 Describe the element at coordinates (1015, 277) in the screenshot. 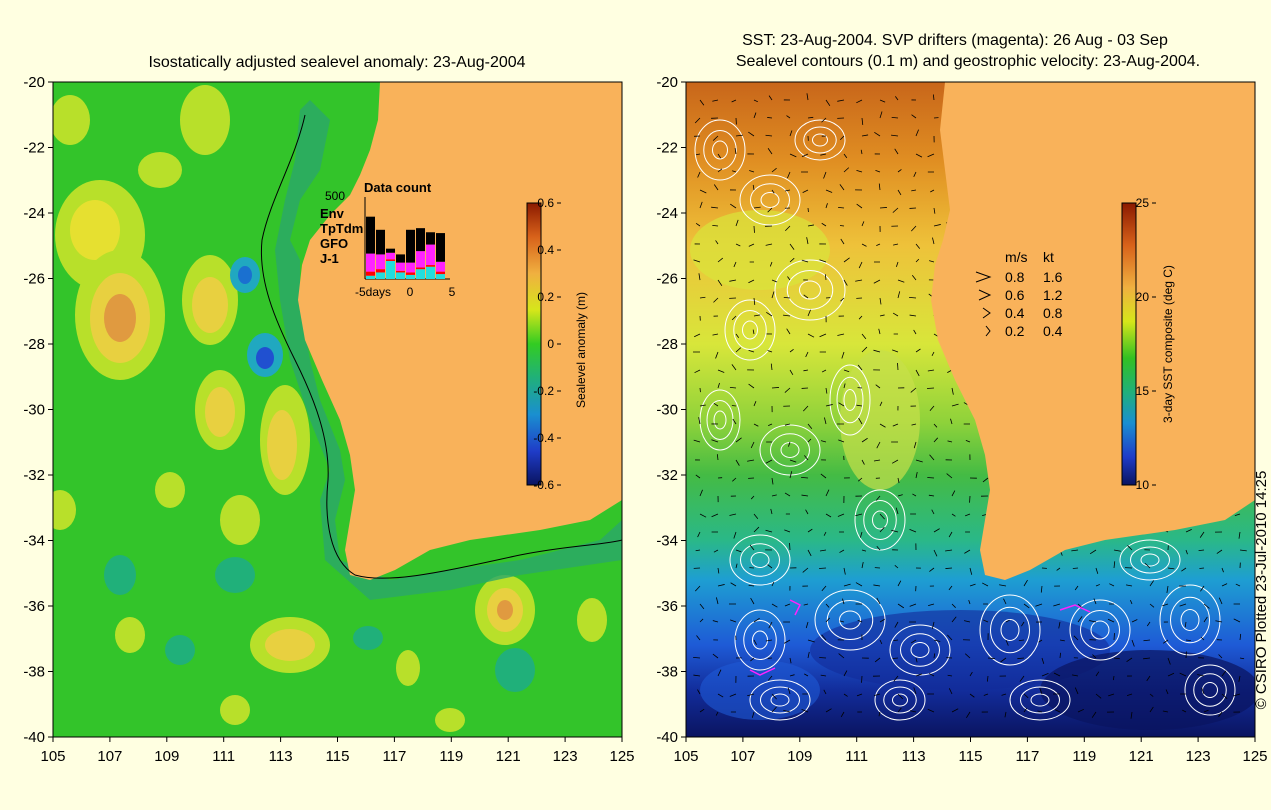

I see `velocity-legend-ms-value: 0.8` at that location.